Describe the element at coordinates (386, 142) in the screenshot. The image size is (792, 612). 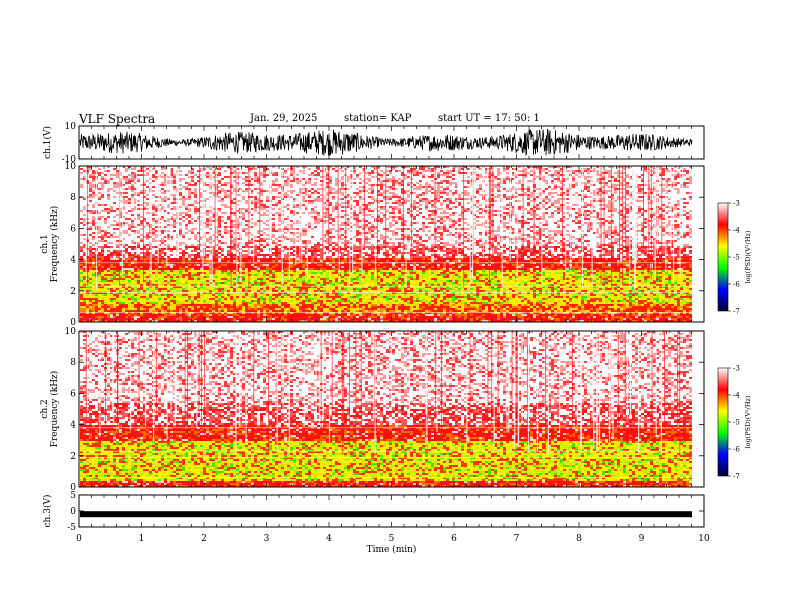
I see `ch1-series-line` at that location.